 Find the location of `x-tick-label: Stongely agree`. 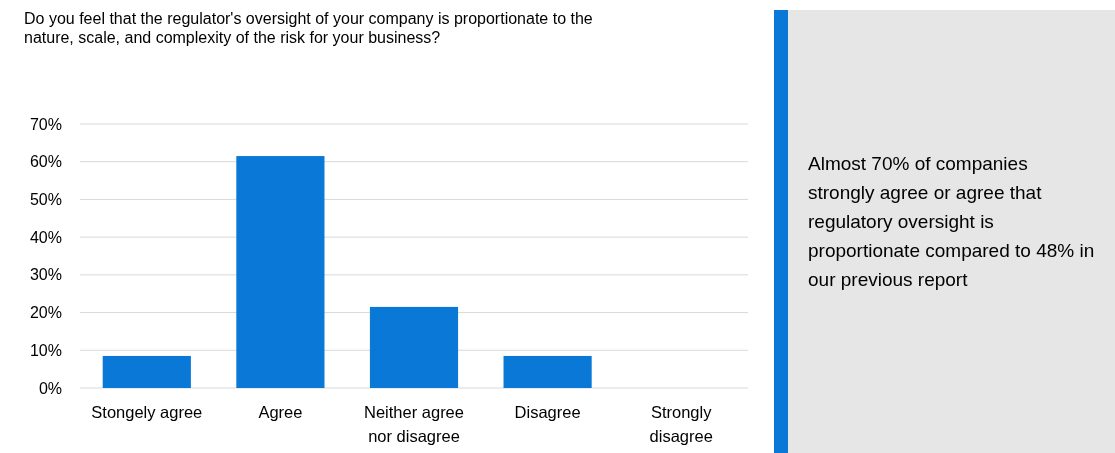

x-tick-label: Stongely agree is located at coordinates (147, 412).